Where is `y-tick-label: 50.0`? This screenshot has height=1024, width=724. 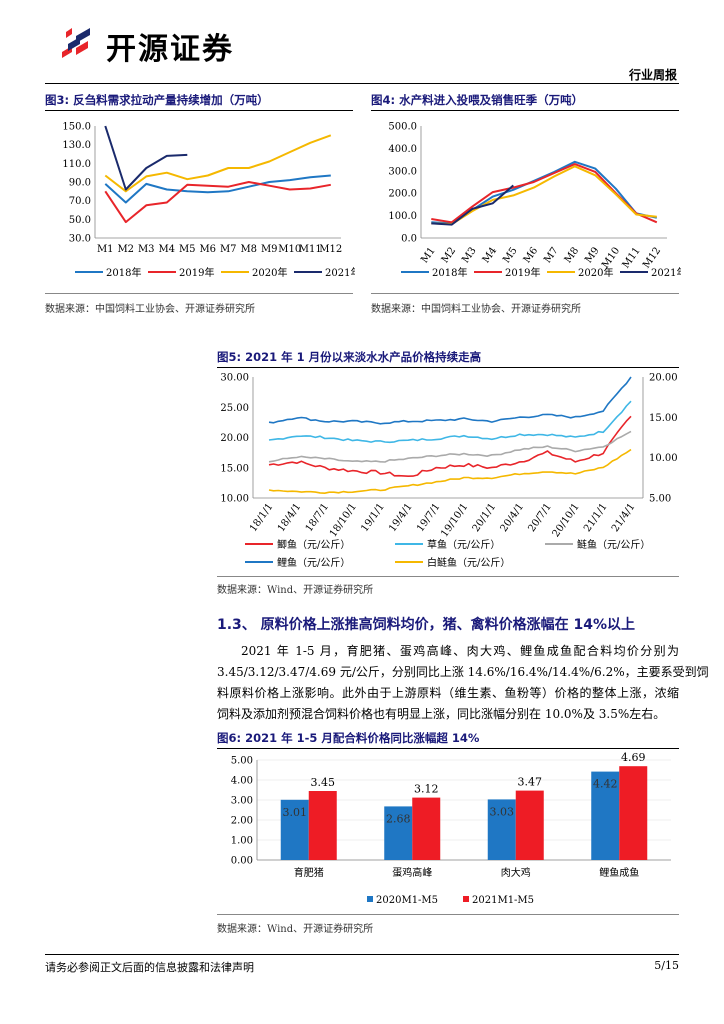
y-tick-label: 50.0 is located at coordinates (80, 220).